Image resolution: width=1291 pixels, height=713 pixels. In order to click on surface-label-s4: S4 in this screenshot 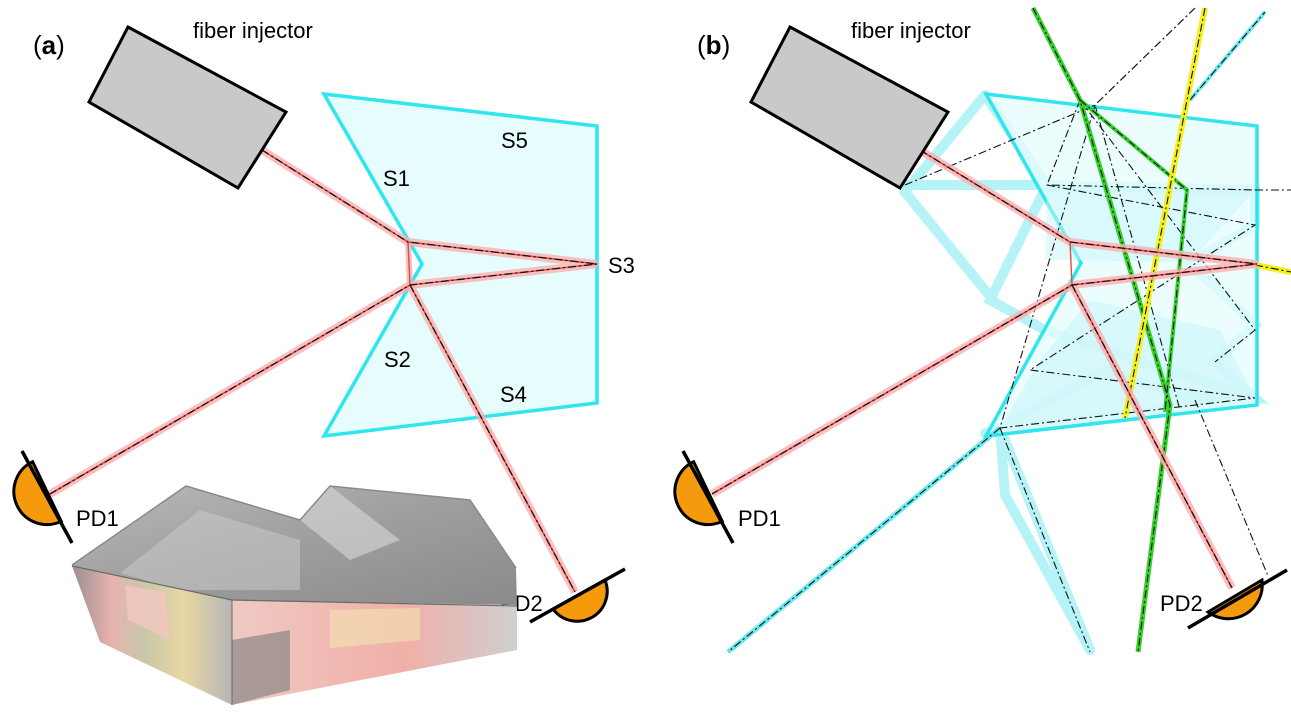, I will do `click(513, 394)`.